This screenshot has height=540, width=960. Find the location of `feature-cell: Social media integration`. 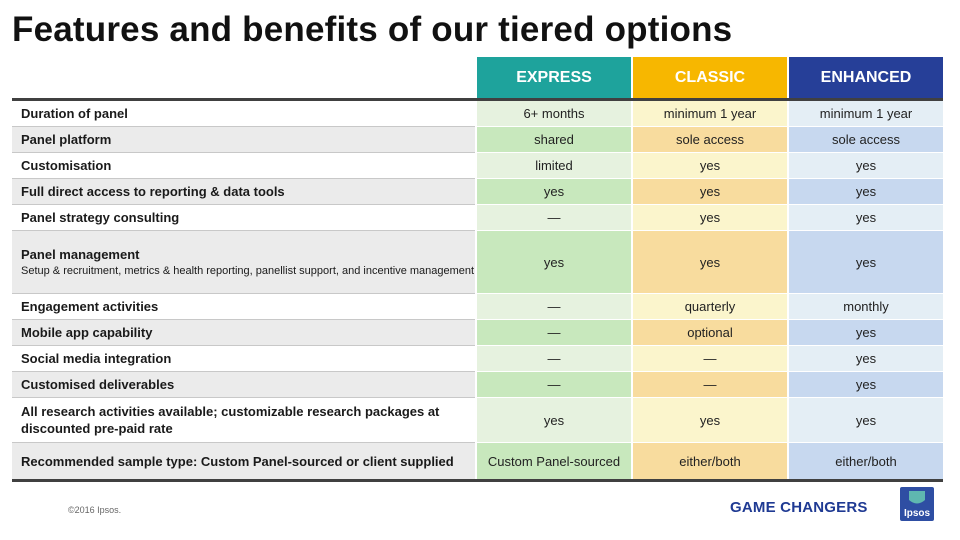

feature-cell: Social media integration is located at coordinates (244, 358).